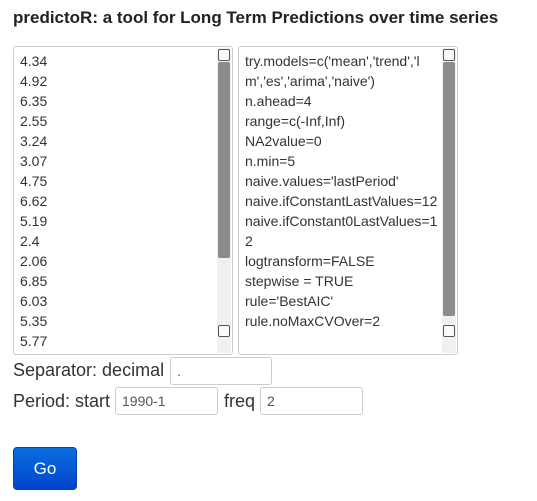  I want to click on text-line: 5.19, so click(34, 221).